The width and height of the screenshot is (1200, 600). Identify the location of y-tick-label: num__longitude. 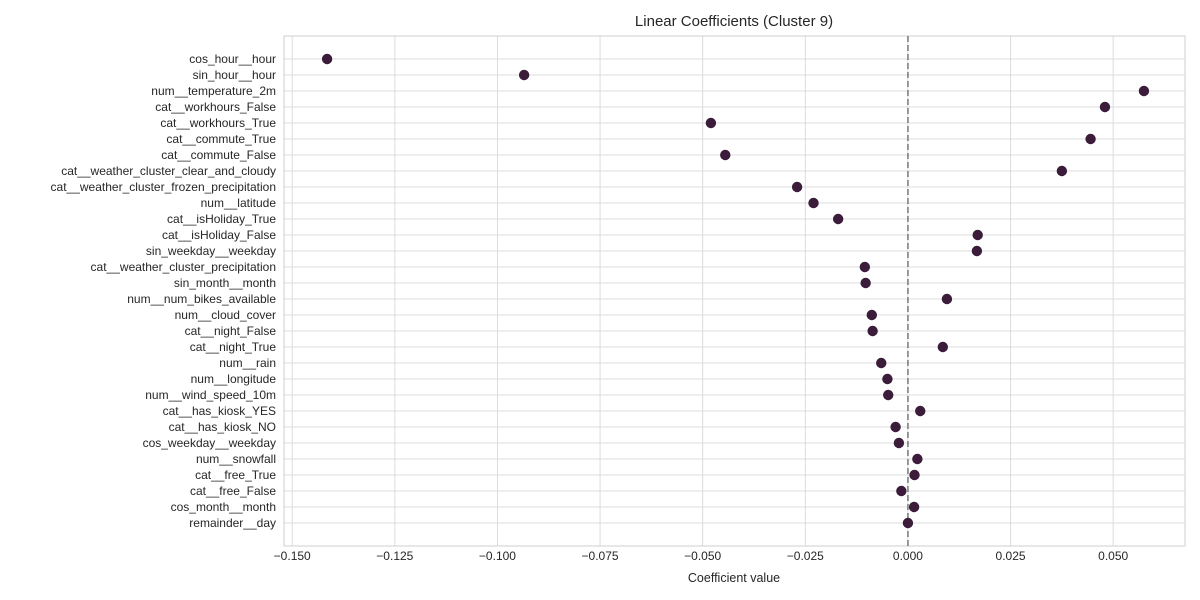
(234, 379).